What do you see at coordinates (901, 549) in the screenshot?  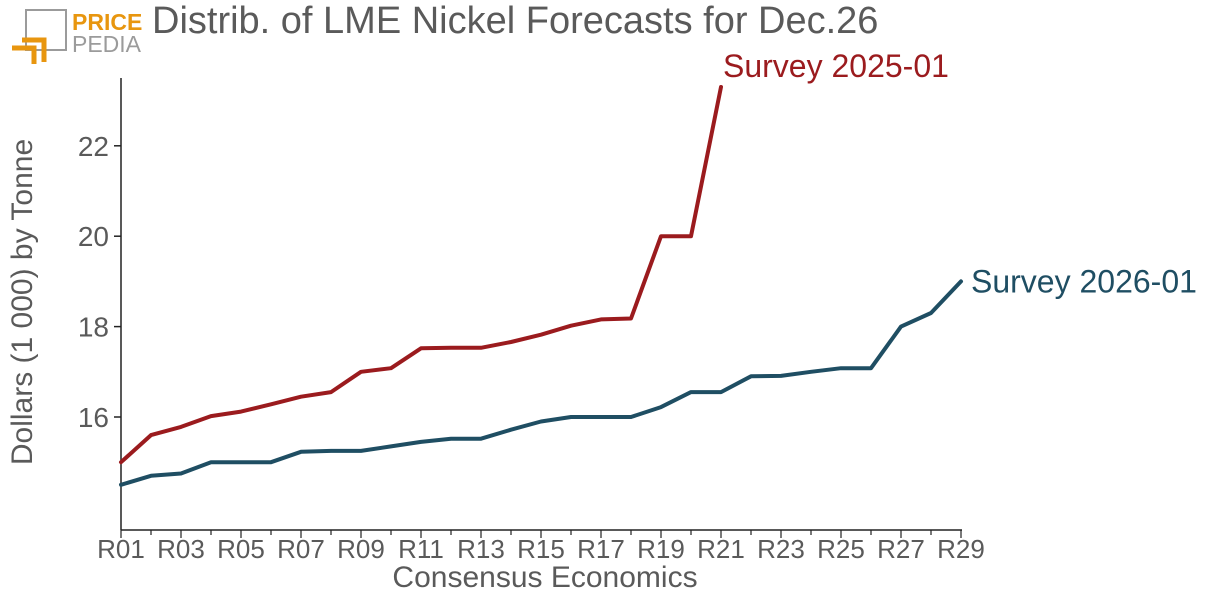 I see `x-tick-label: R27` at bounding box center [901, 549].